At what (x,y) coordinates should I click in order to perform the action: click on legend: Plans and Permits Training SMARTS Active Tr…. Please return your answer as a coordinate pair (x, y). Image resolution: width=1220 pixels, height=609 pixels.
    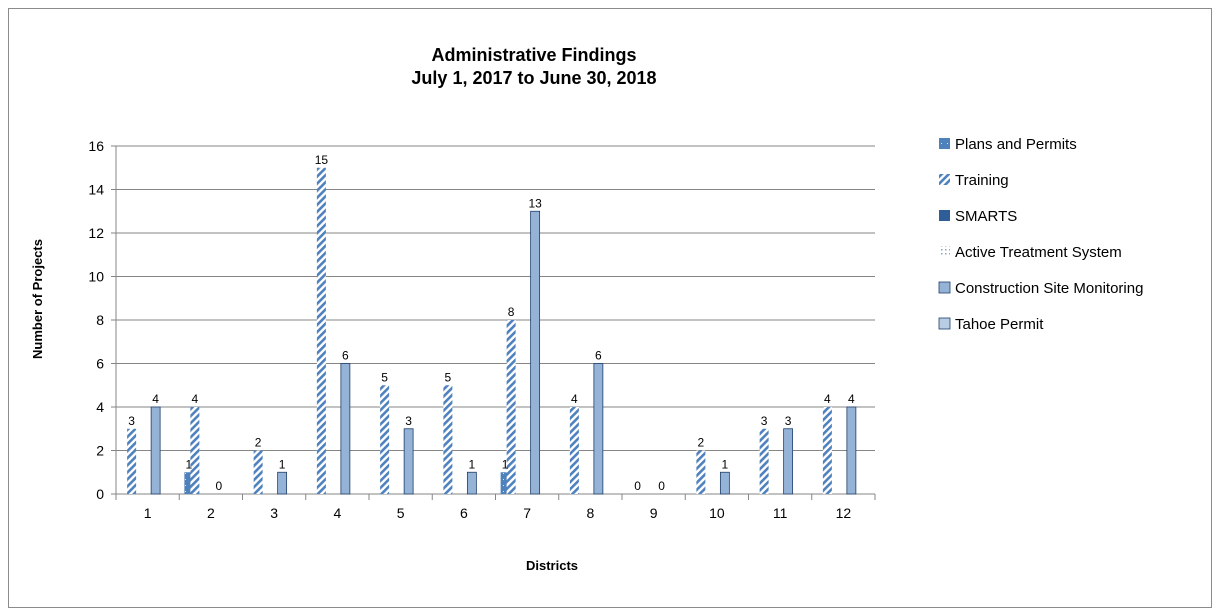
    Looking at the image, I should click on (1040, 234).